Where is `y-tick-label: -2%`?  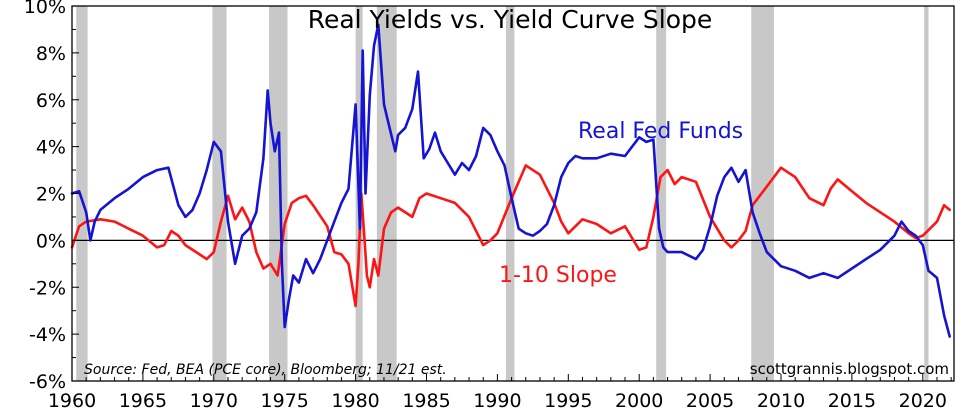 y-tick-label: -2% is located at coordinates (47, 288).